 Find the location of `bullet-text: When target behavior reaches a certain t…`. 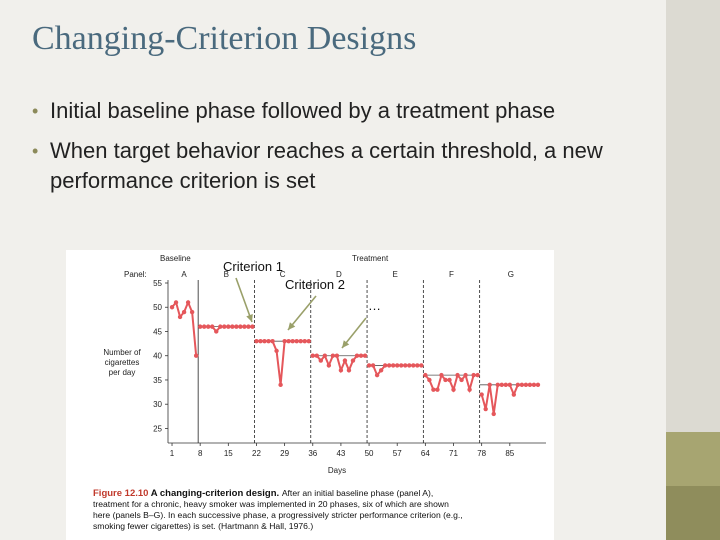

bullet-text: When target behavior reaches a certain t… is located at coordinates (326, 165).